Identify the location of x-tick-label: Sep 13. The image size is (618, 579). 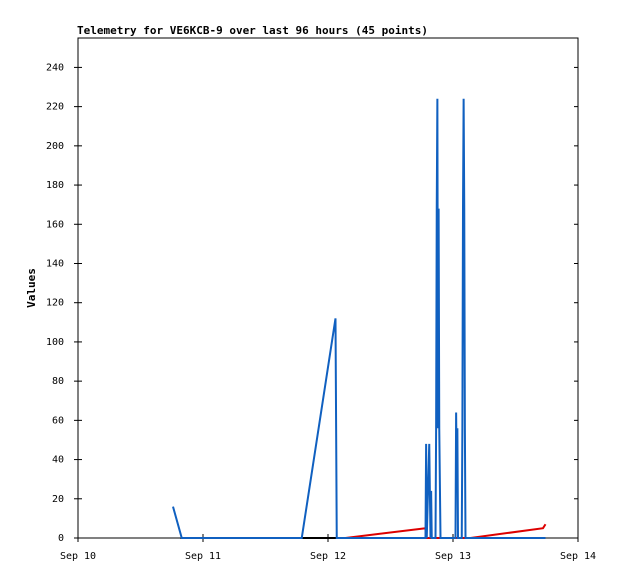
(453, 556).